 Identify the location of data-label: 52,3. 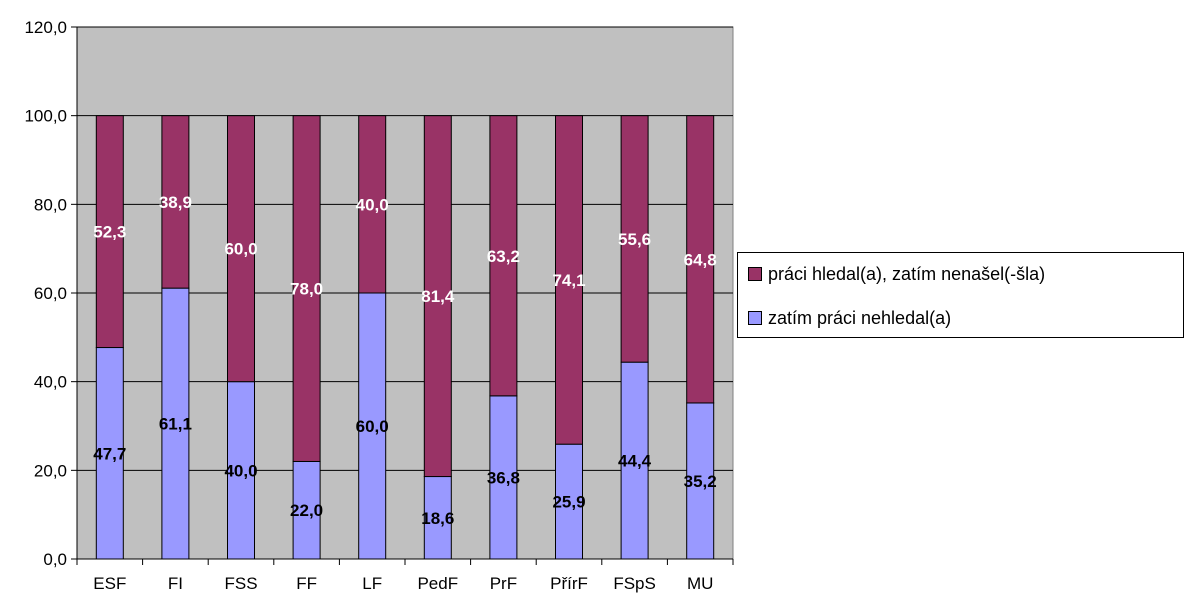
(109, 232).